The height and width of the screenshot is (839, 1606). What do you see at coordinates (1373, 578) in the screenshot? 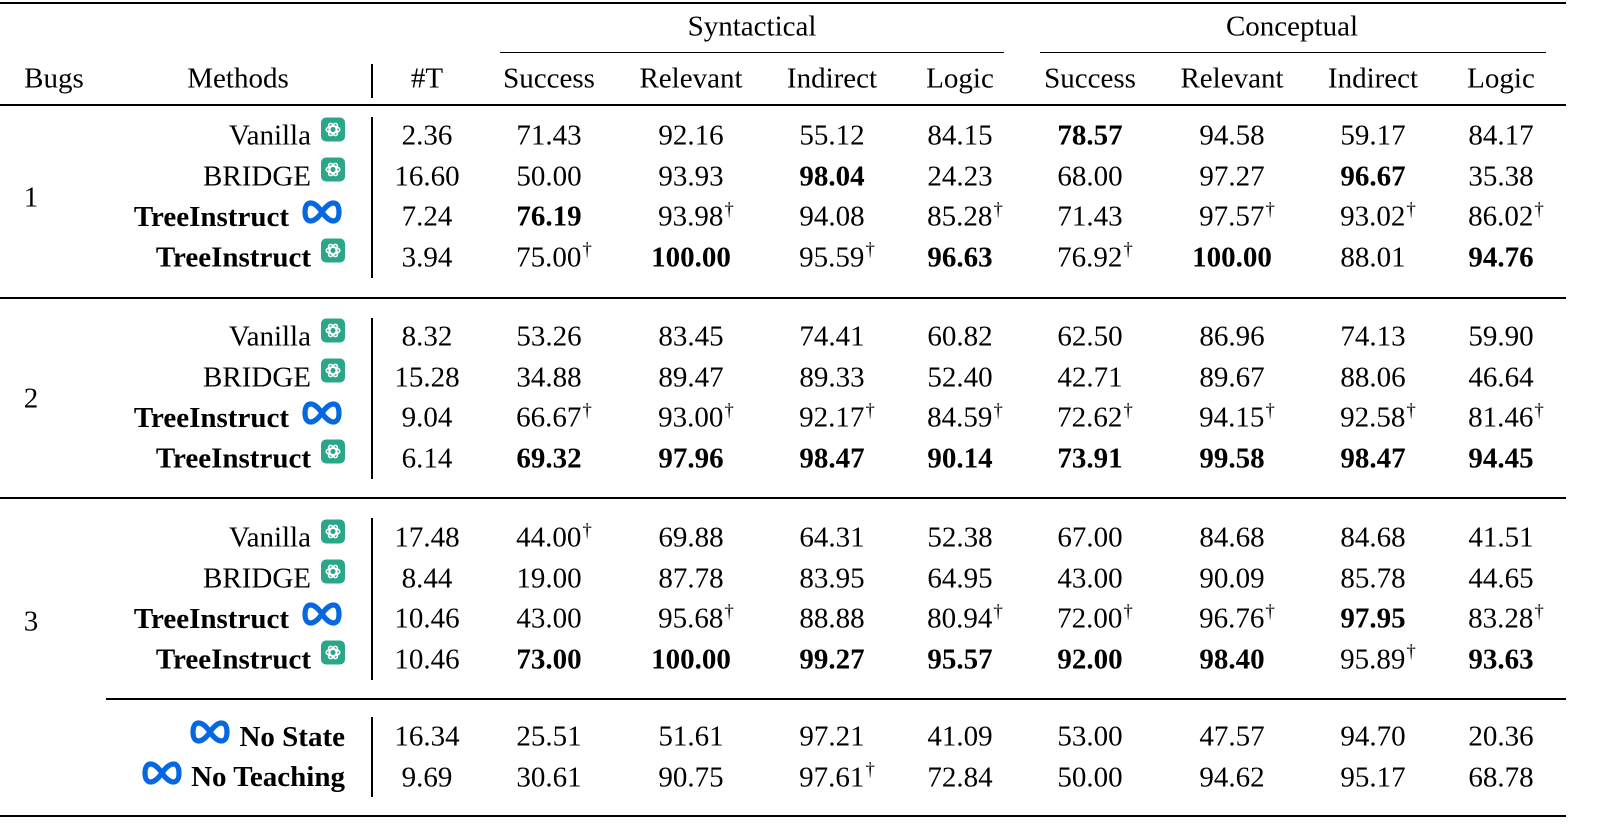
I see `metric-cell: 85.78` at bounding box center [1373, 578].